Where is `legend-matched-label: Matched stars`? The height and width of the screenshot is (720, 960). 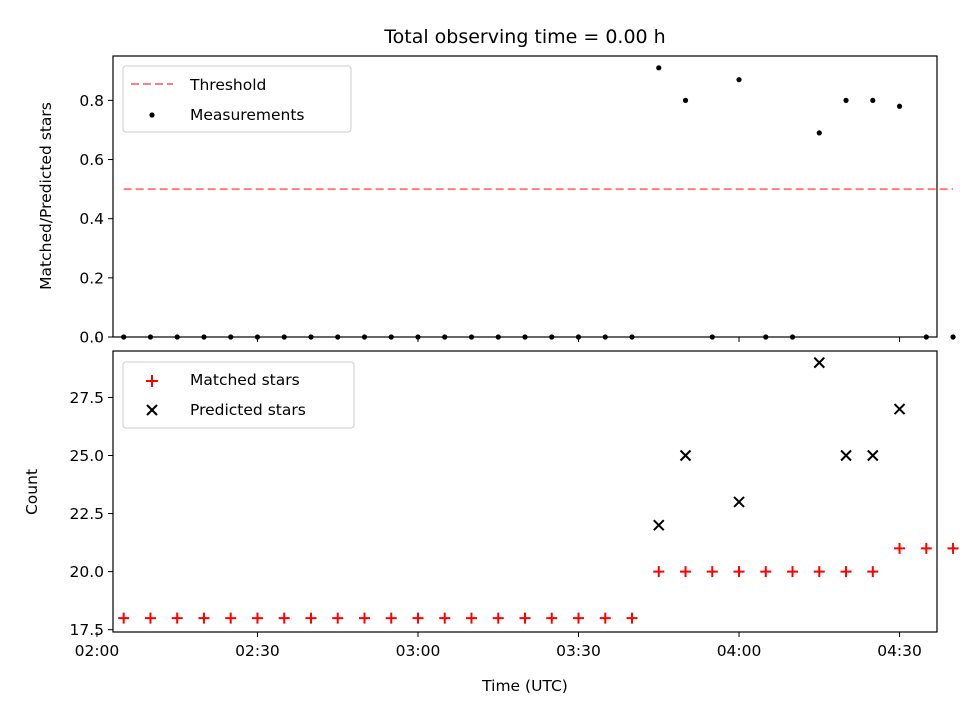 legend-matched-label: Matched stars is located at coordinates (245, 380).